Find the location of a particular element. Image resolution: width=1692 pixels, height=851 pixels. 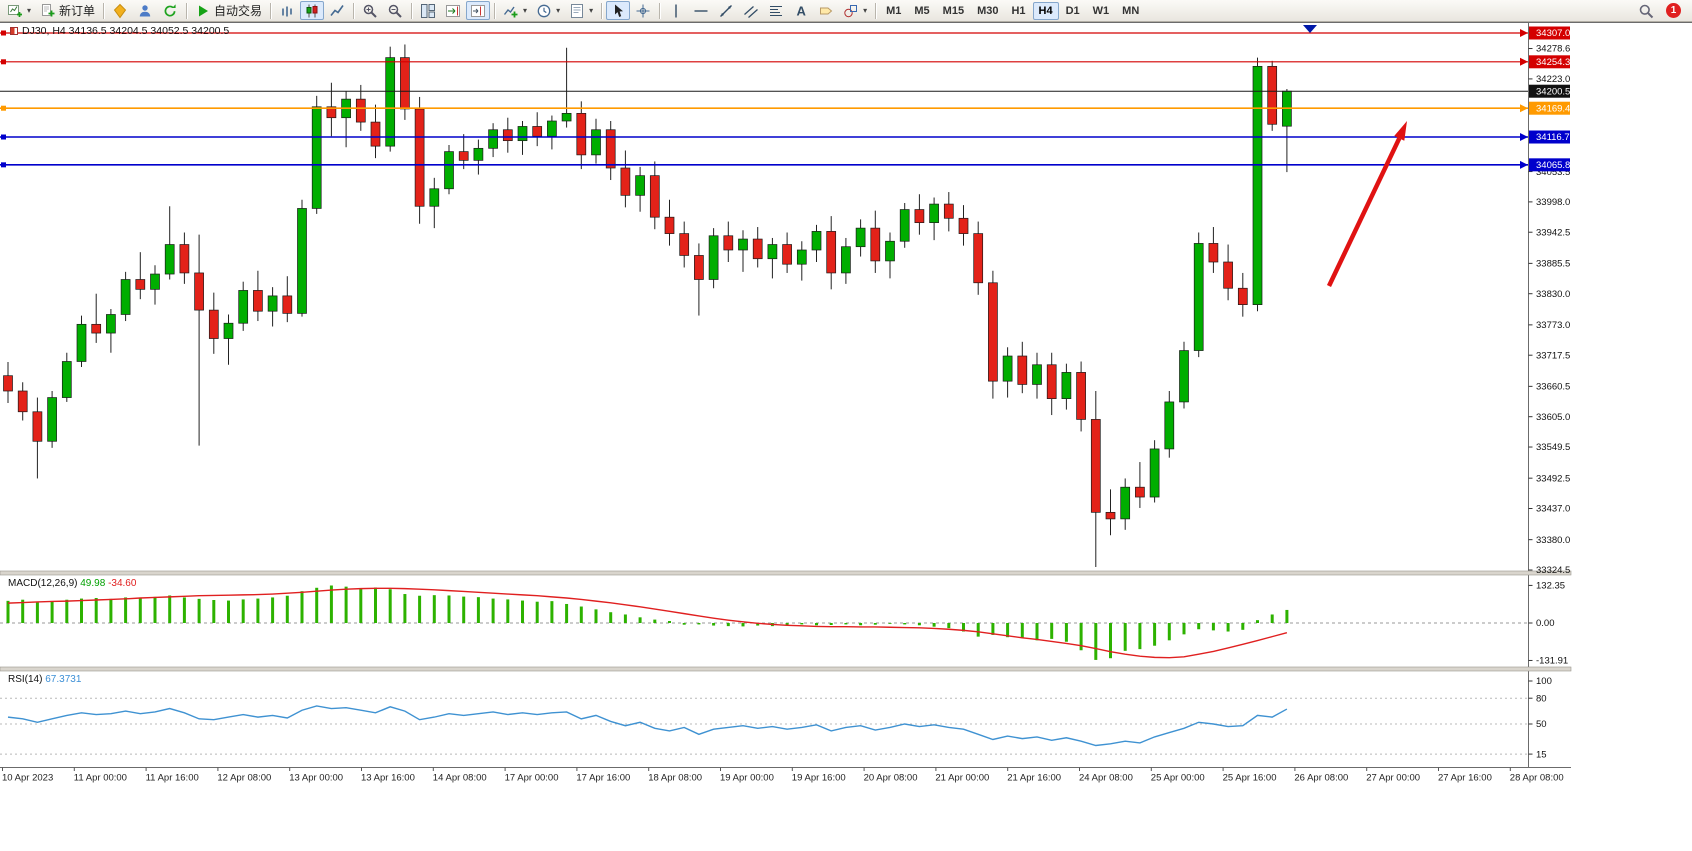

community-button is located at coordinates (145, 10).